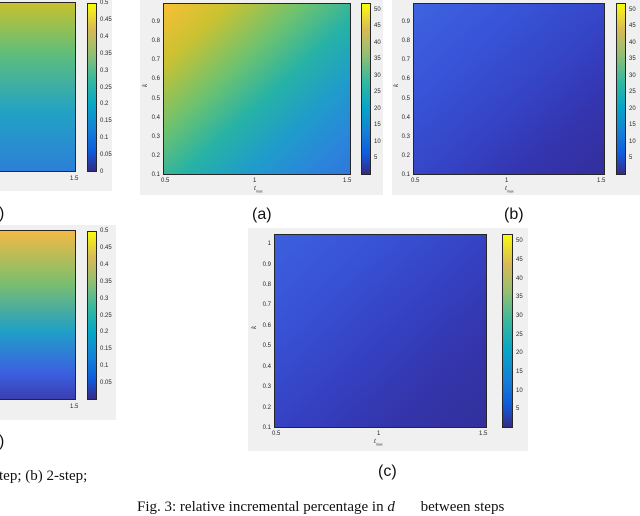  Describe the element at coordinates (44, 476) in the screenshot. I see `previous-figure-caption-fragment: tep; (b) 2-step;` at that location.